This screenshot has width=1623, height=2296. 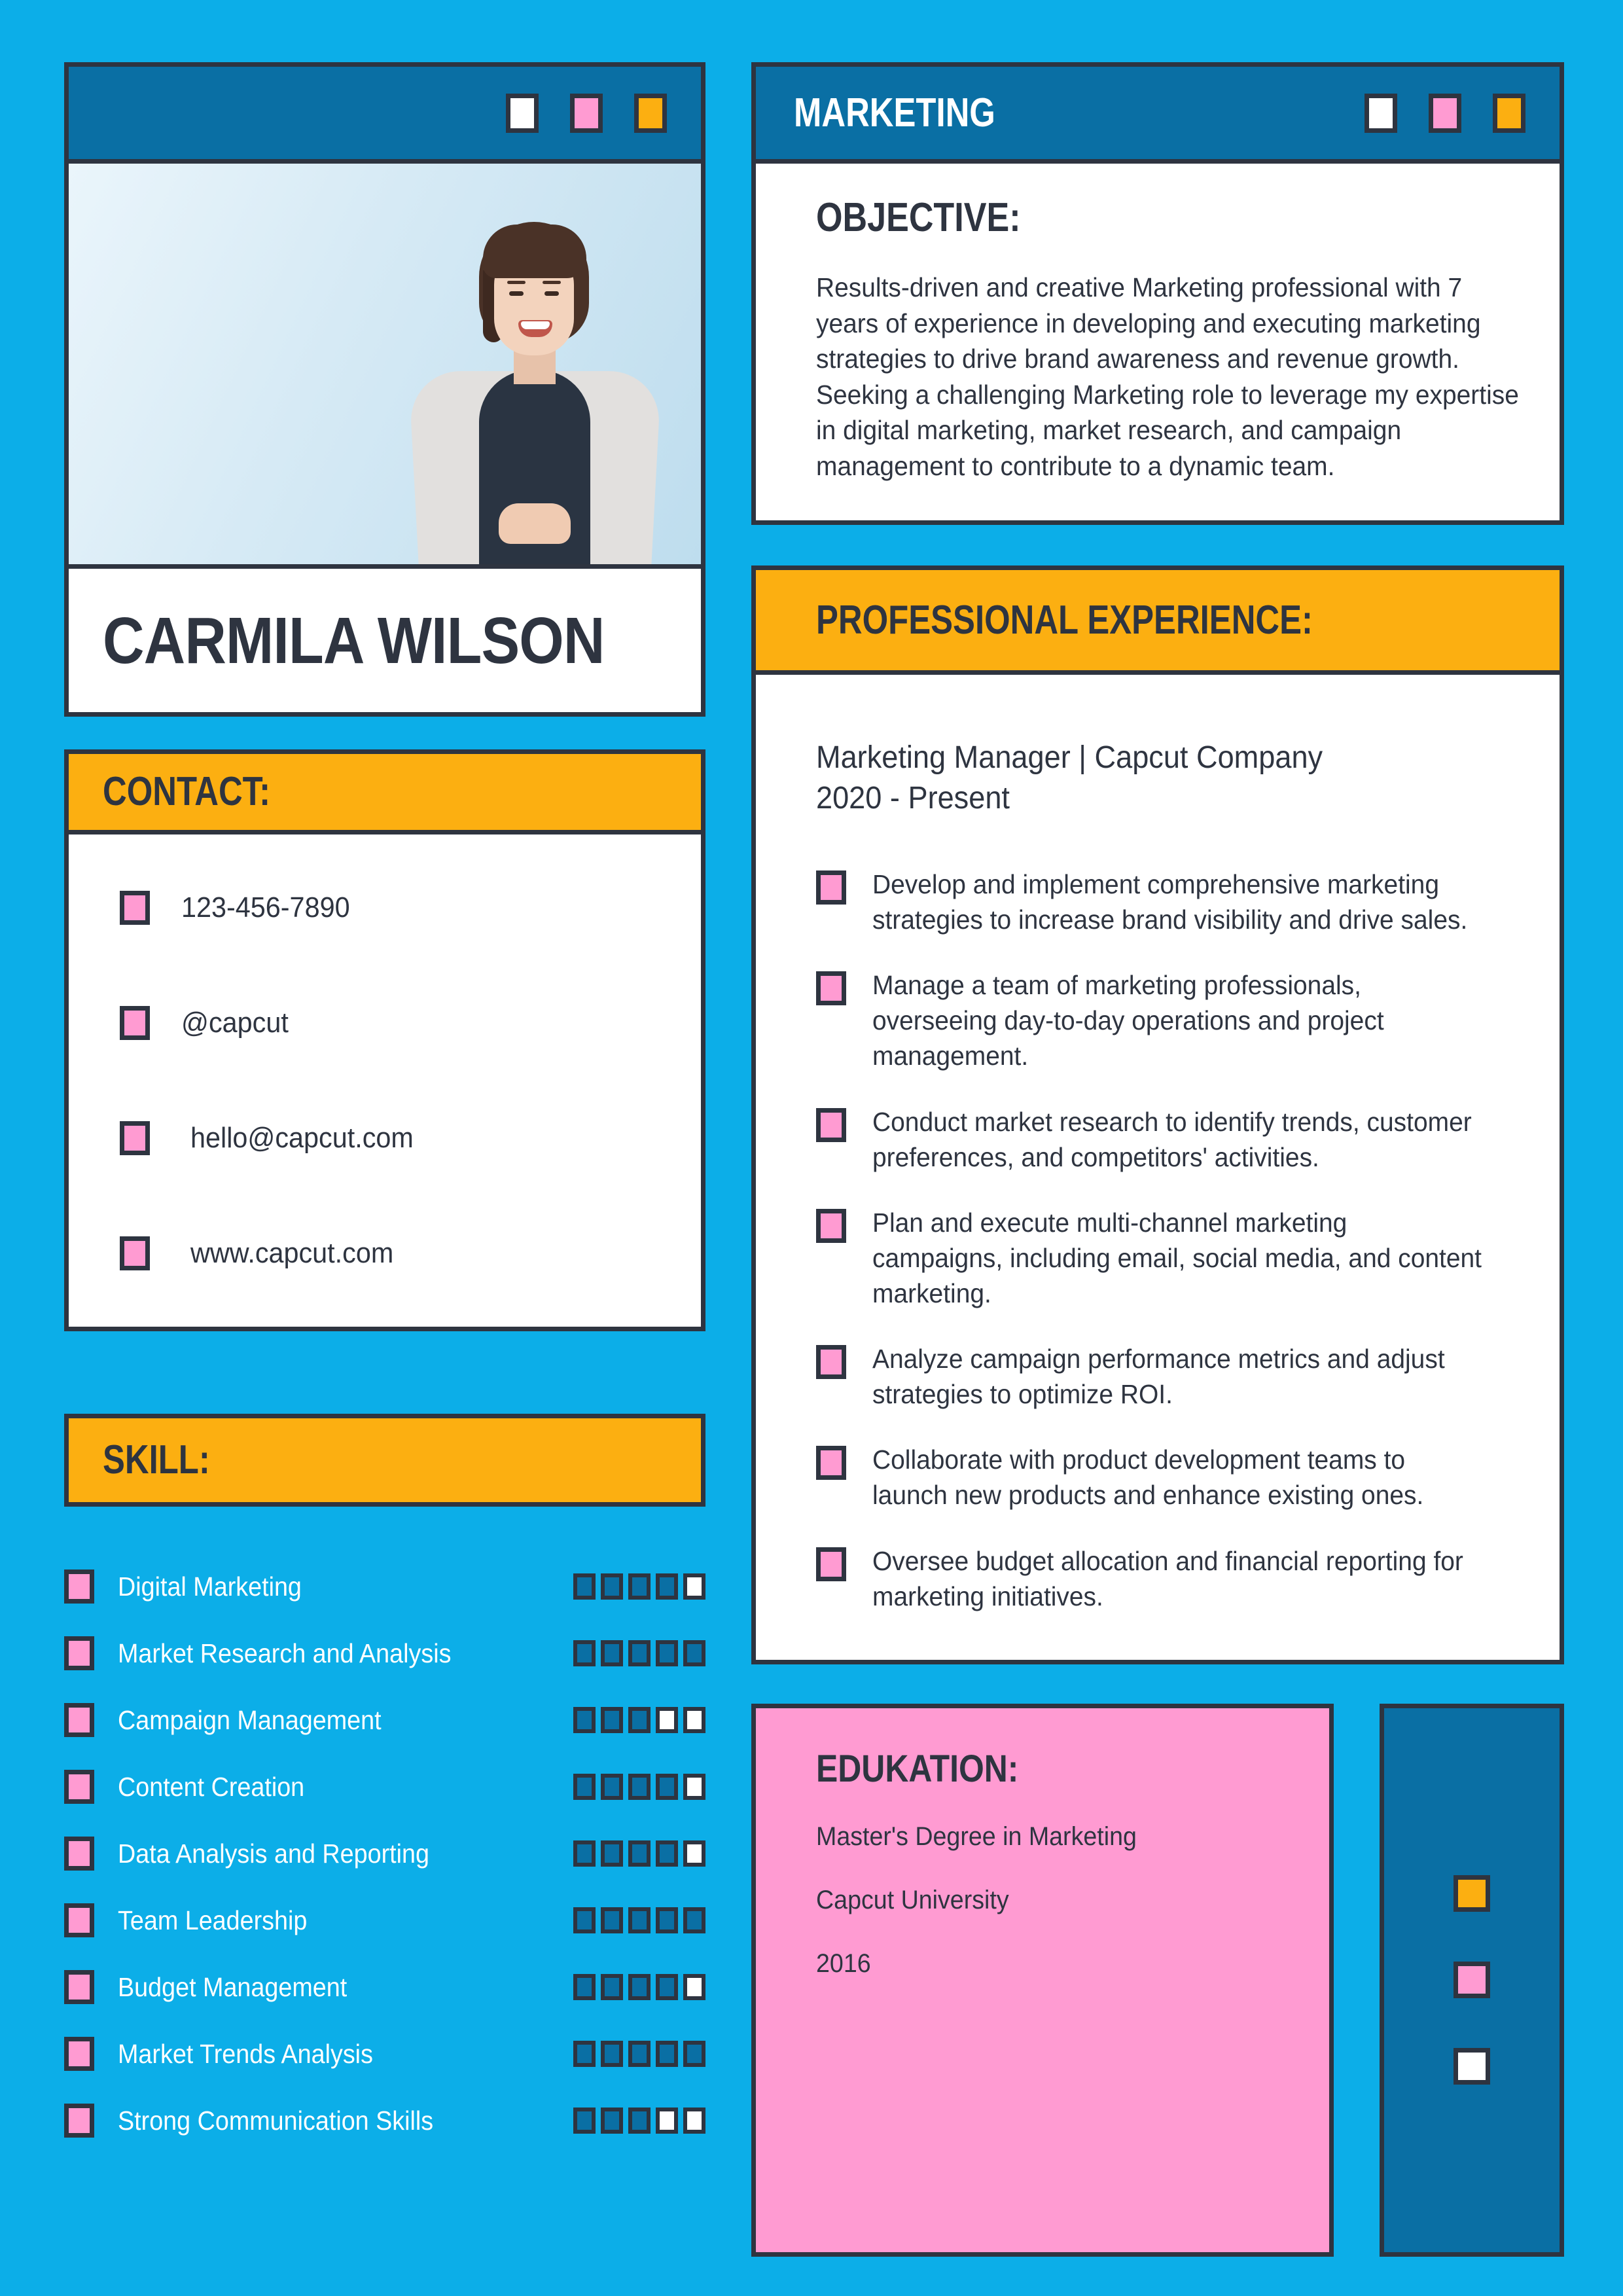 I want to click on skill-label: Data Analysis and Reporting, so click(x=273, y=1853).